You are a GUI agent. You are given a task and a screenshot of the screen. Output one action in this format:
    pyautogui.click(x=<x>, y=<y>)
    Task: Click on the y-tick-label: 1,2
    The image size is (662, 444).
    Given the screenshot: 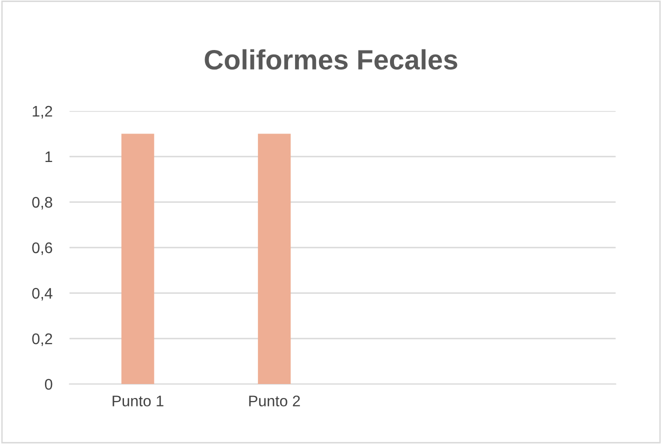 What is the action you would take?
    pyautogui.click(x=42, y=112)
    